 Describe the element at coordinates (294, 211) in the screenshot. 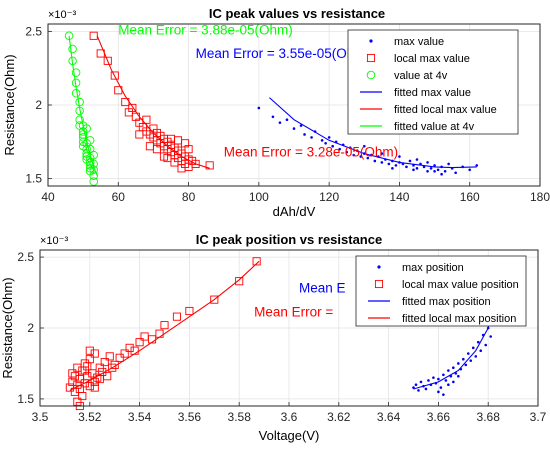

I see `x-axis-label: dAh/dV` at that location.